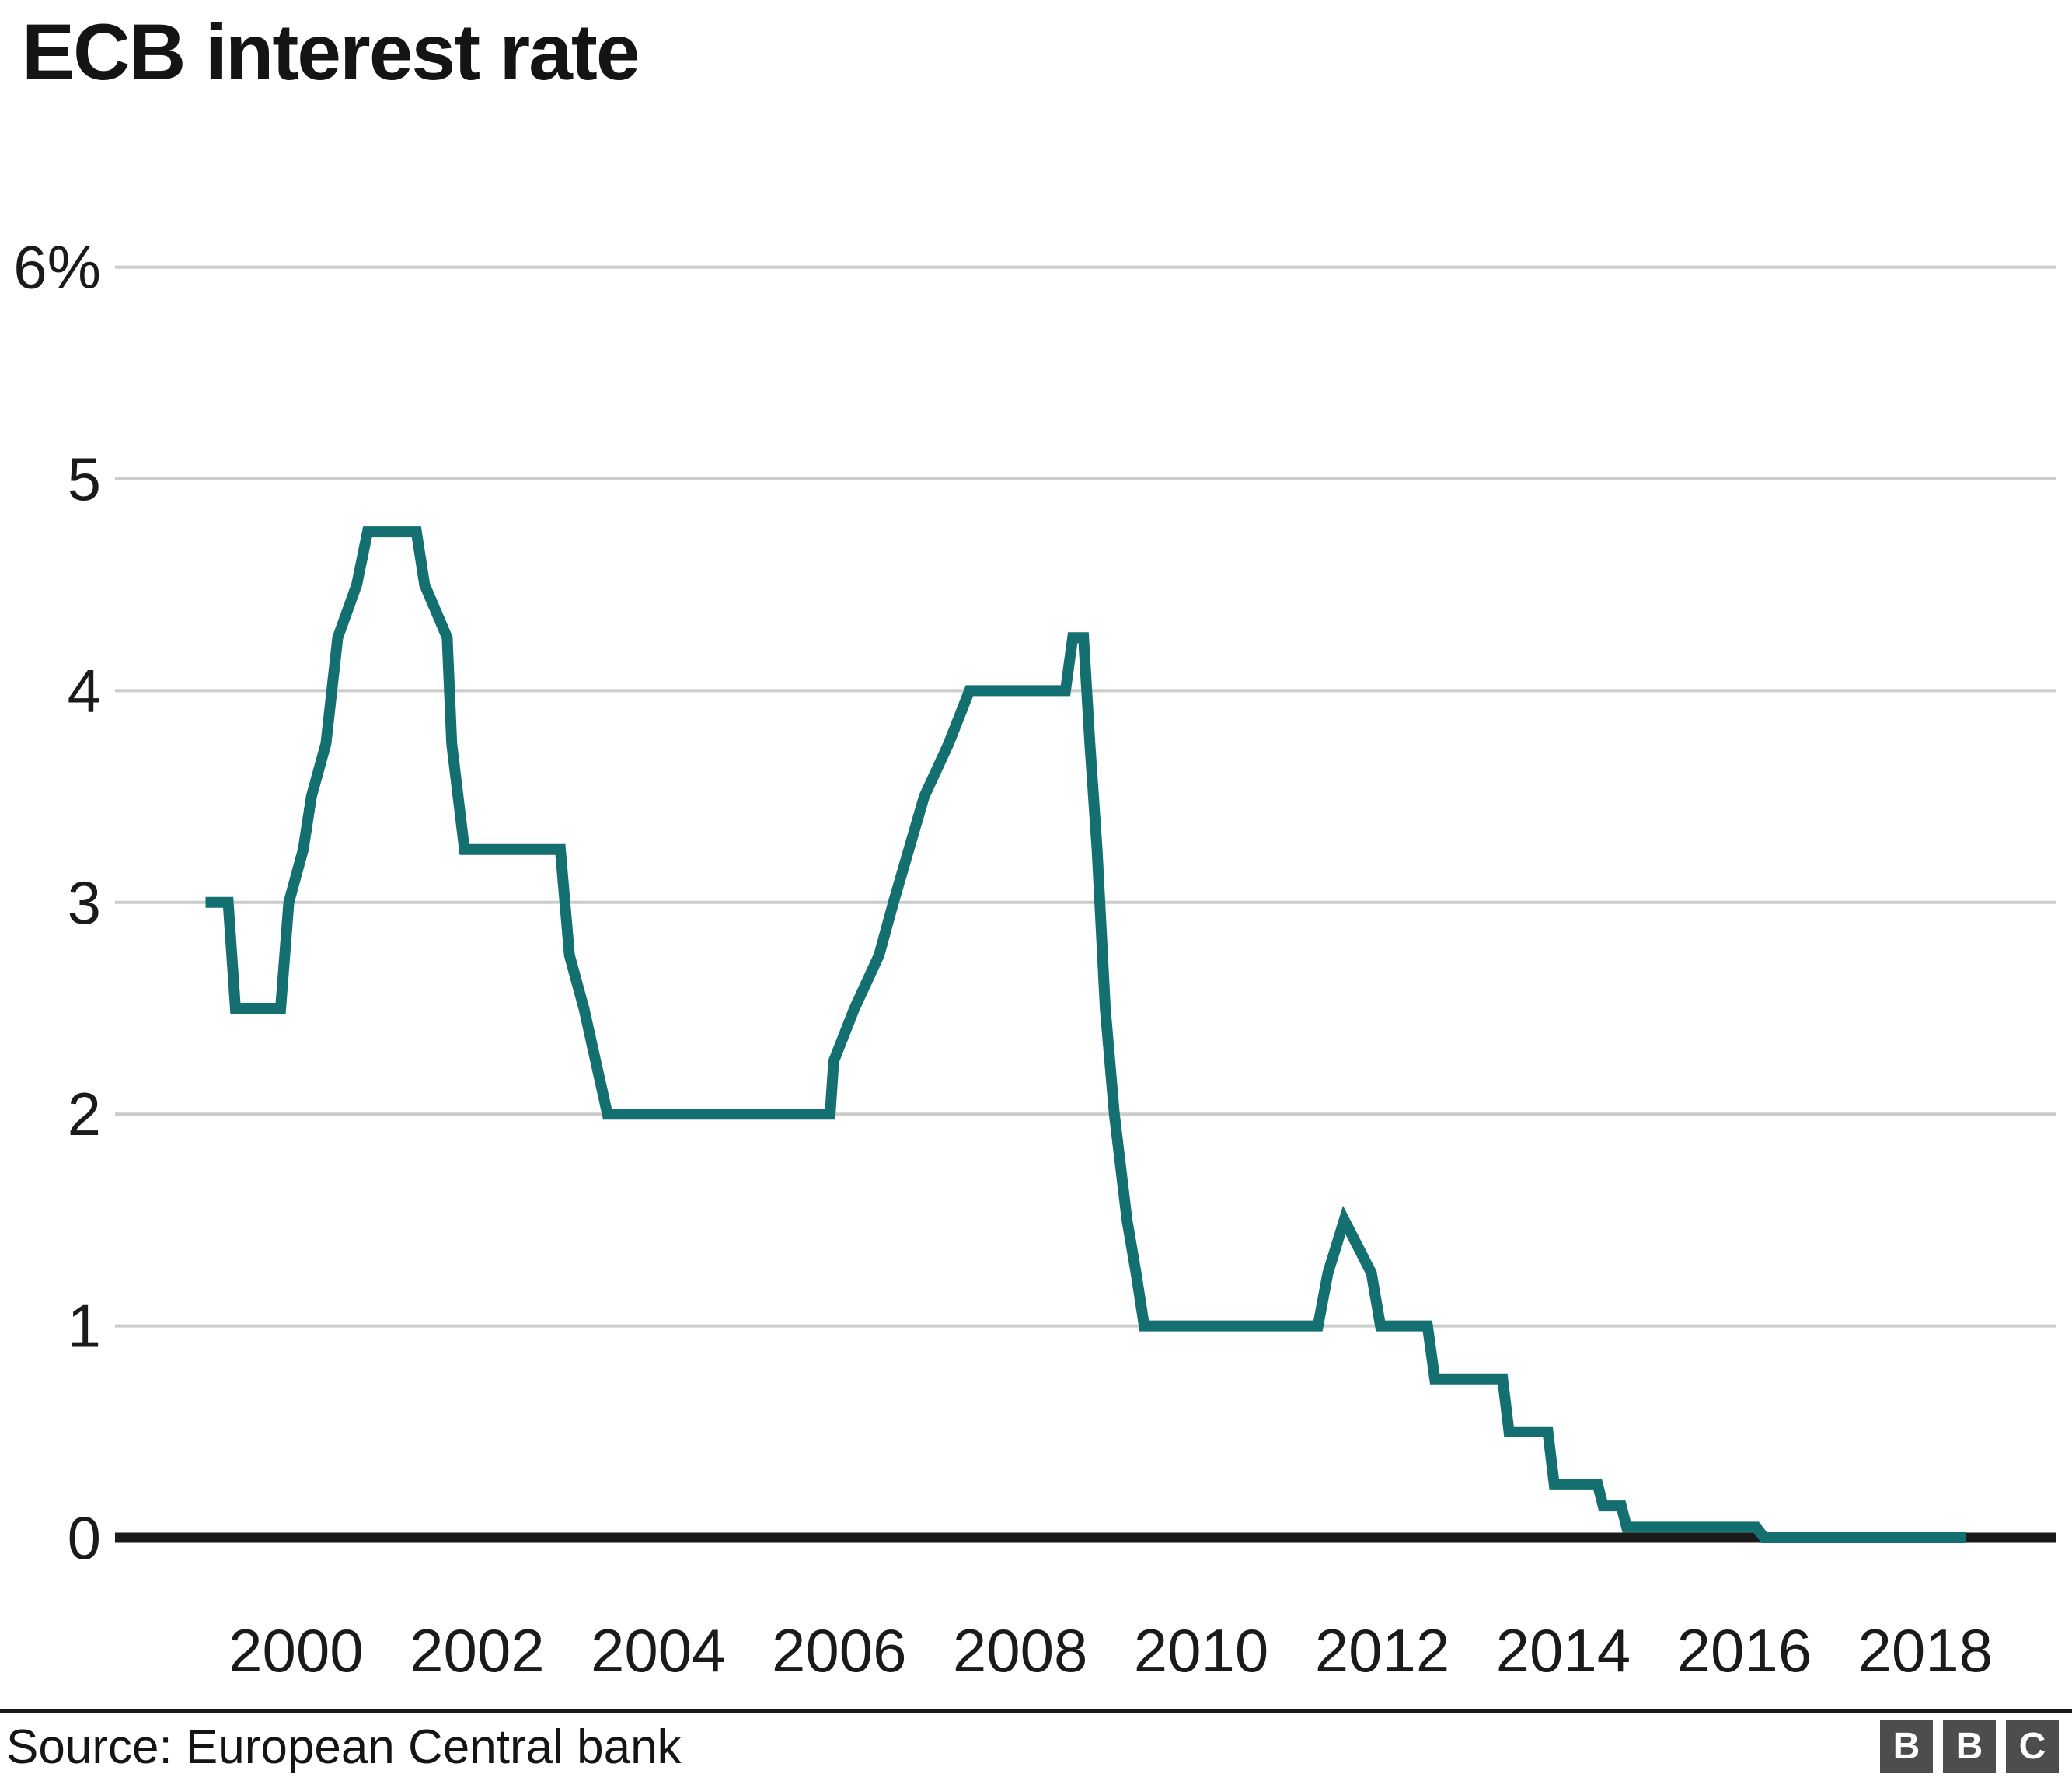 This screenshot has height=1781, width=2072. I want to click on y-tick-label: 1, so click(84, 1326).